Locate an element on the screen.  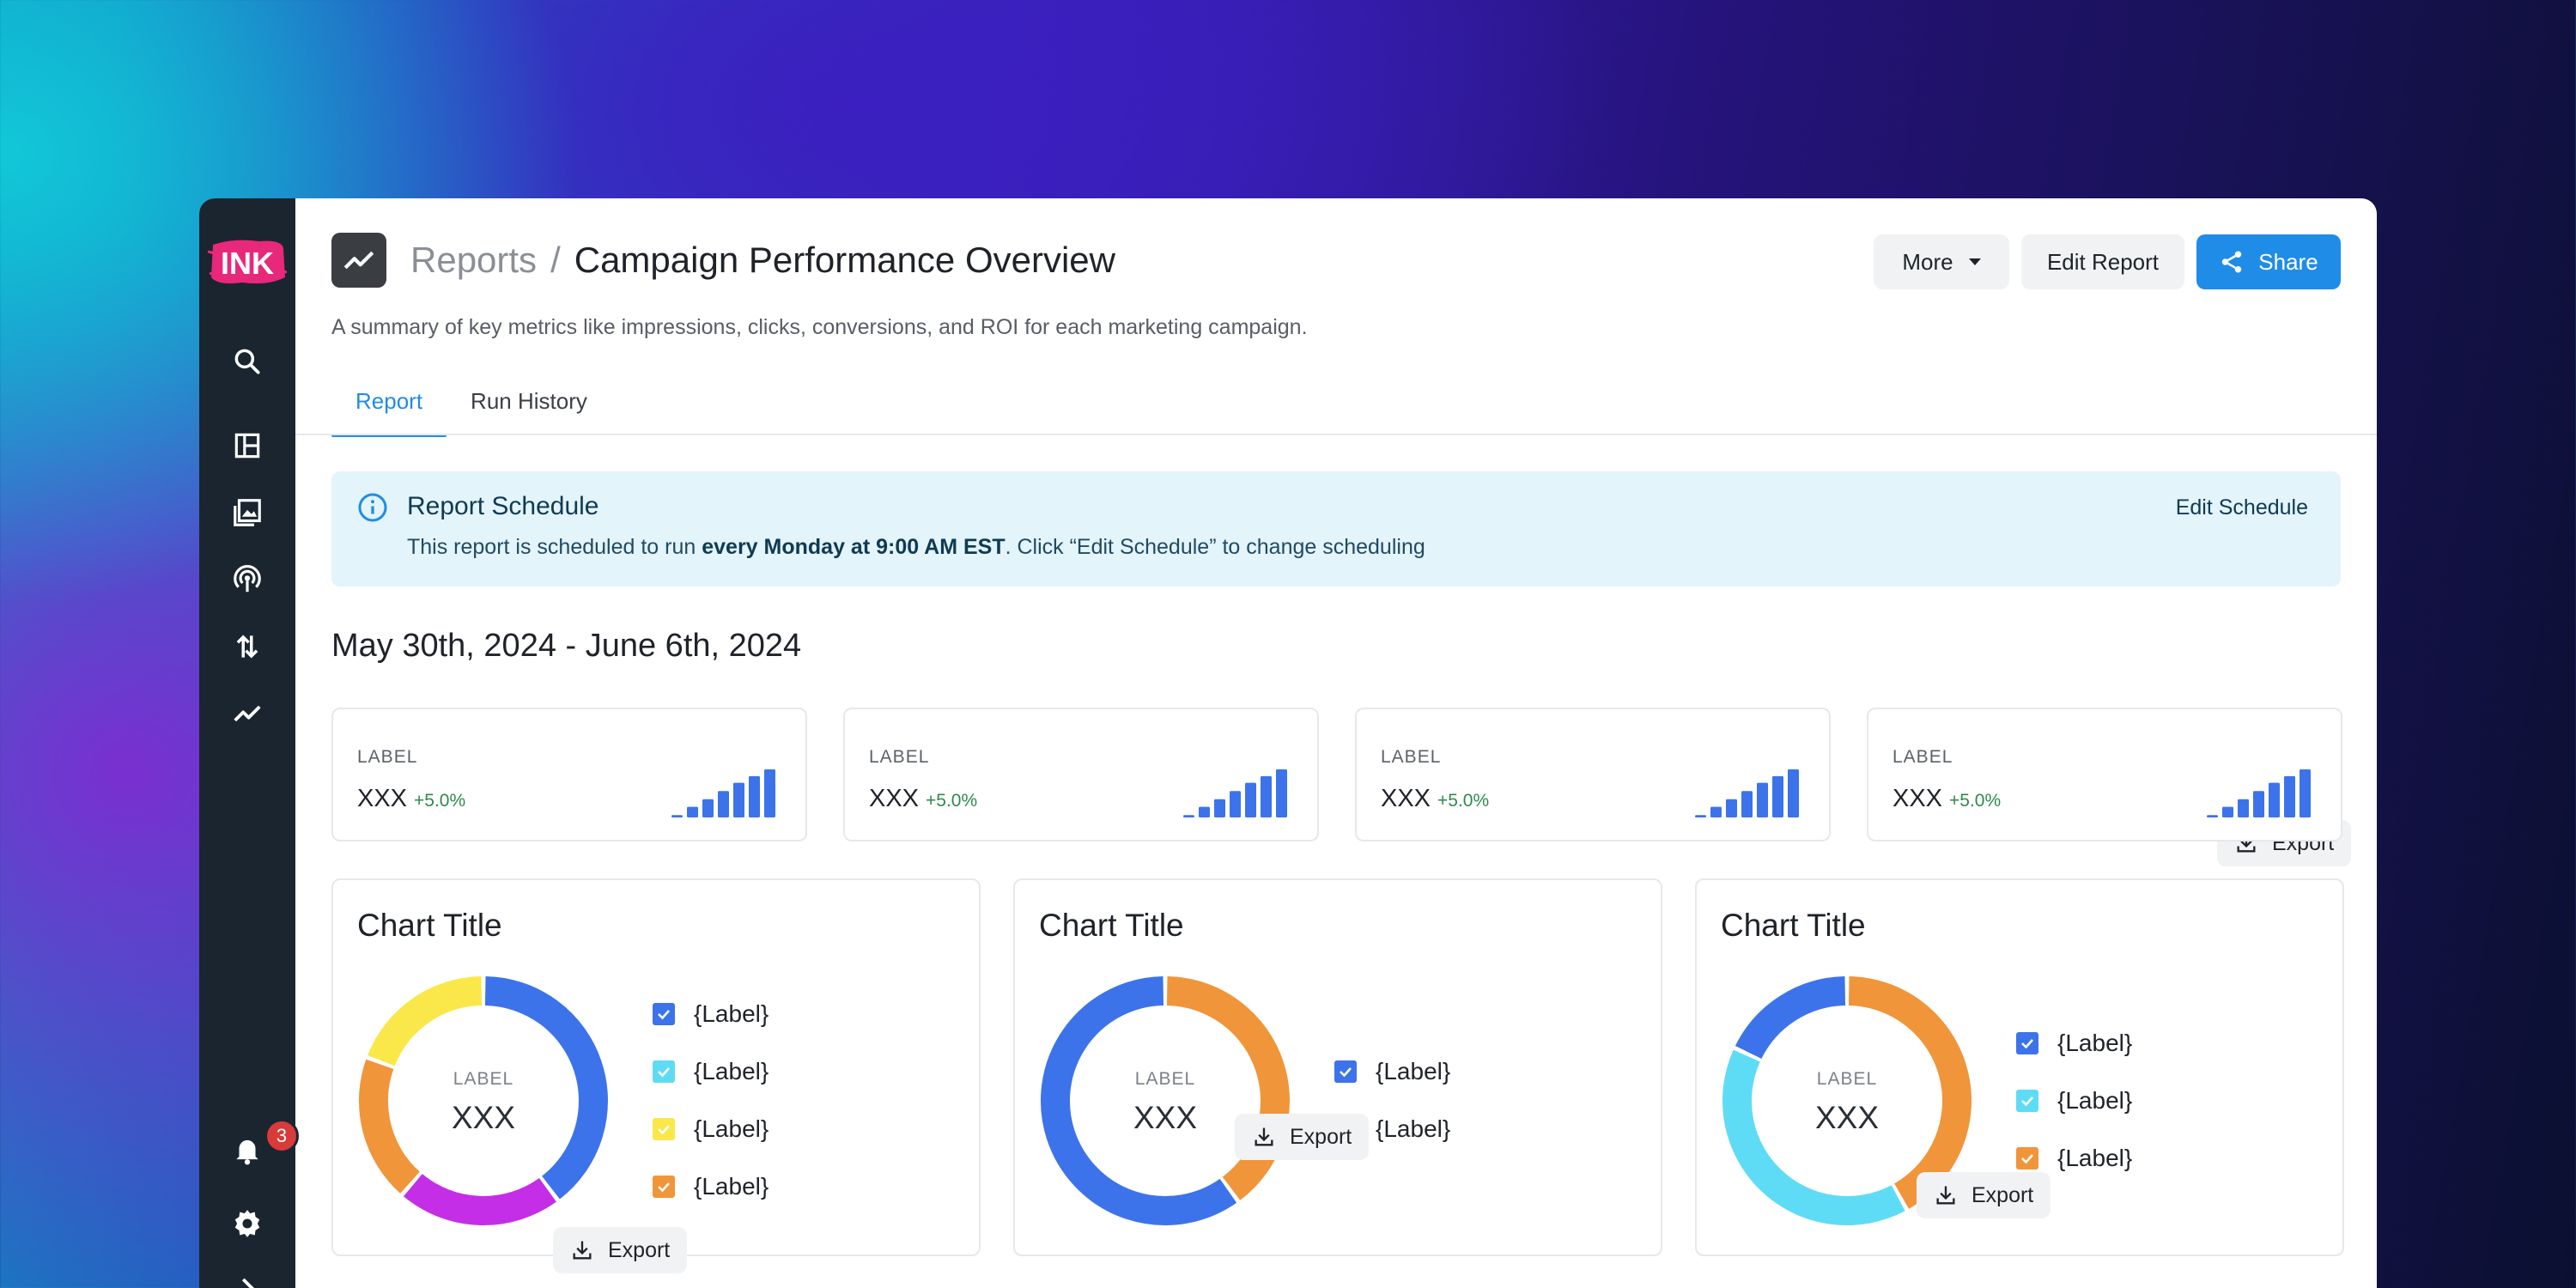
donut-center-label: LABEL is located at coordinates (1165, 1079).